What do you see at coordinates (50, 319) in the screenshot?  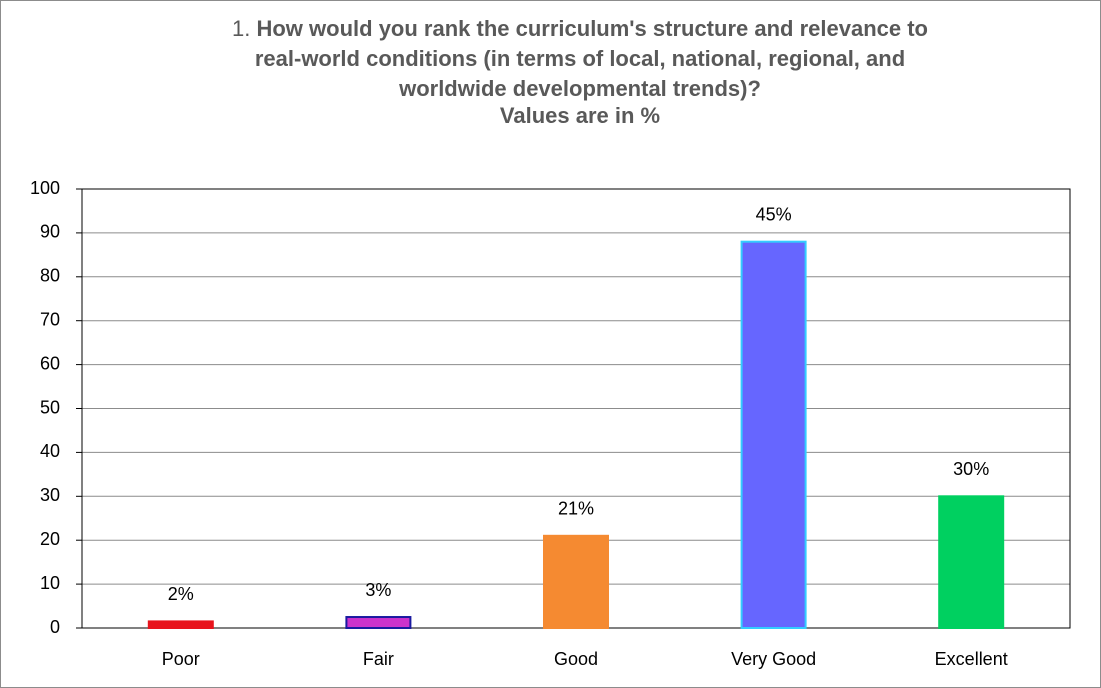 I see `y-tick-label: 70` at bounding box center [50, 319].